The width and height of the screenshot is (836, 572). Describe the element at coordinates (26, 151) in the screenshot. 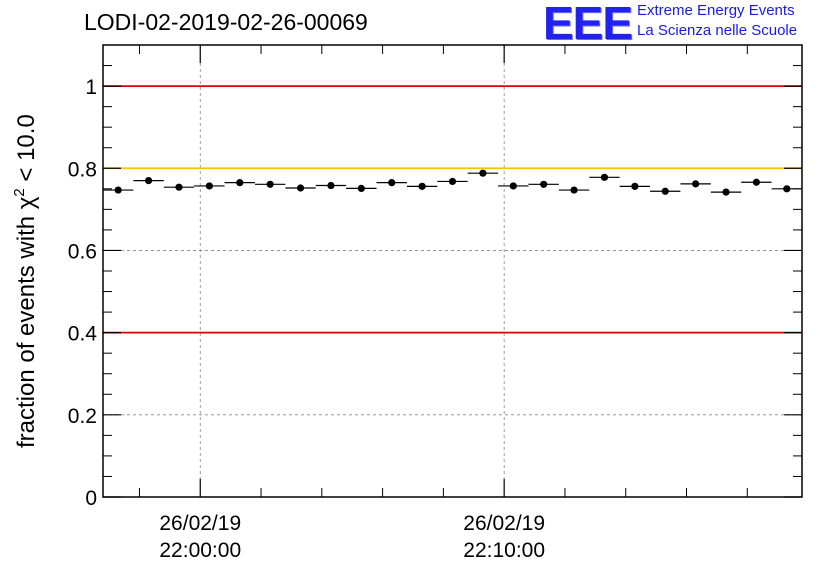

I see `y-axis-label-suffix: < 10.0` at that location.